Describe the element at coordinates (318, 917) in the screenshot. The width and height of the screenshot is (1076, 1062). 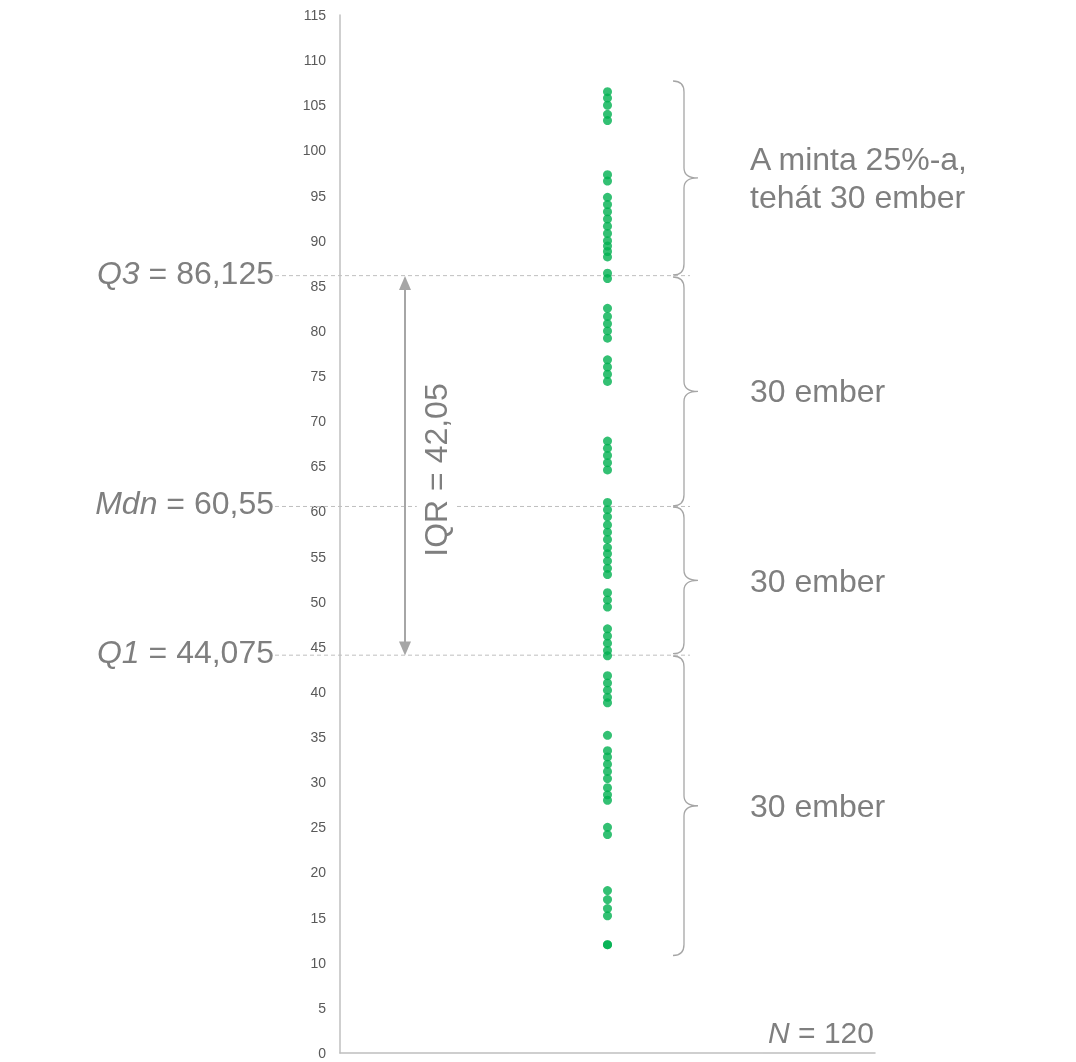
I see `y-tick-label: 15` at that location.